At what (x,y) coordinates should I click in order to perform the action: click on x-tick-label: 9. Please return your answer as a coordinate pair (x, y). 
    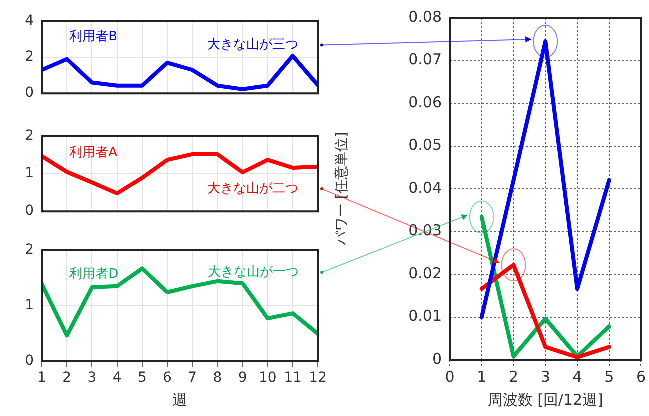
    Looking at the image, I should click on (243, 378).